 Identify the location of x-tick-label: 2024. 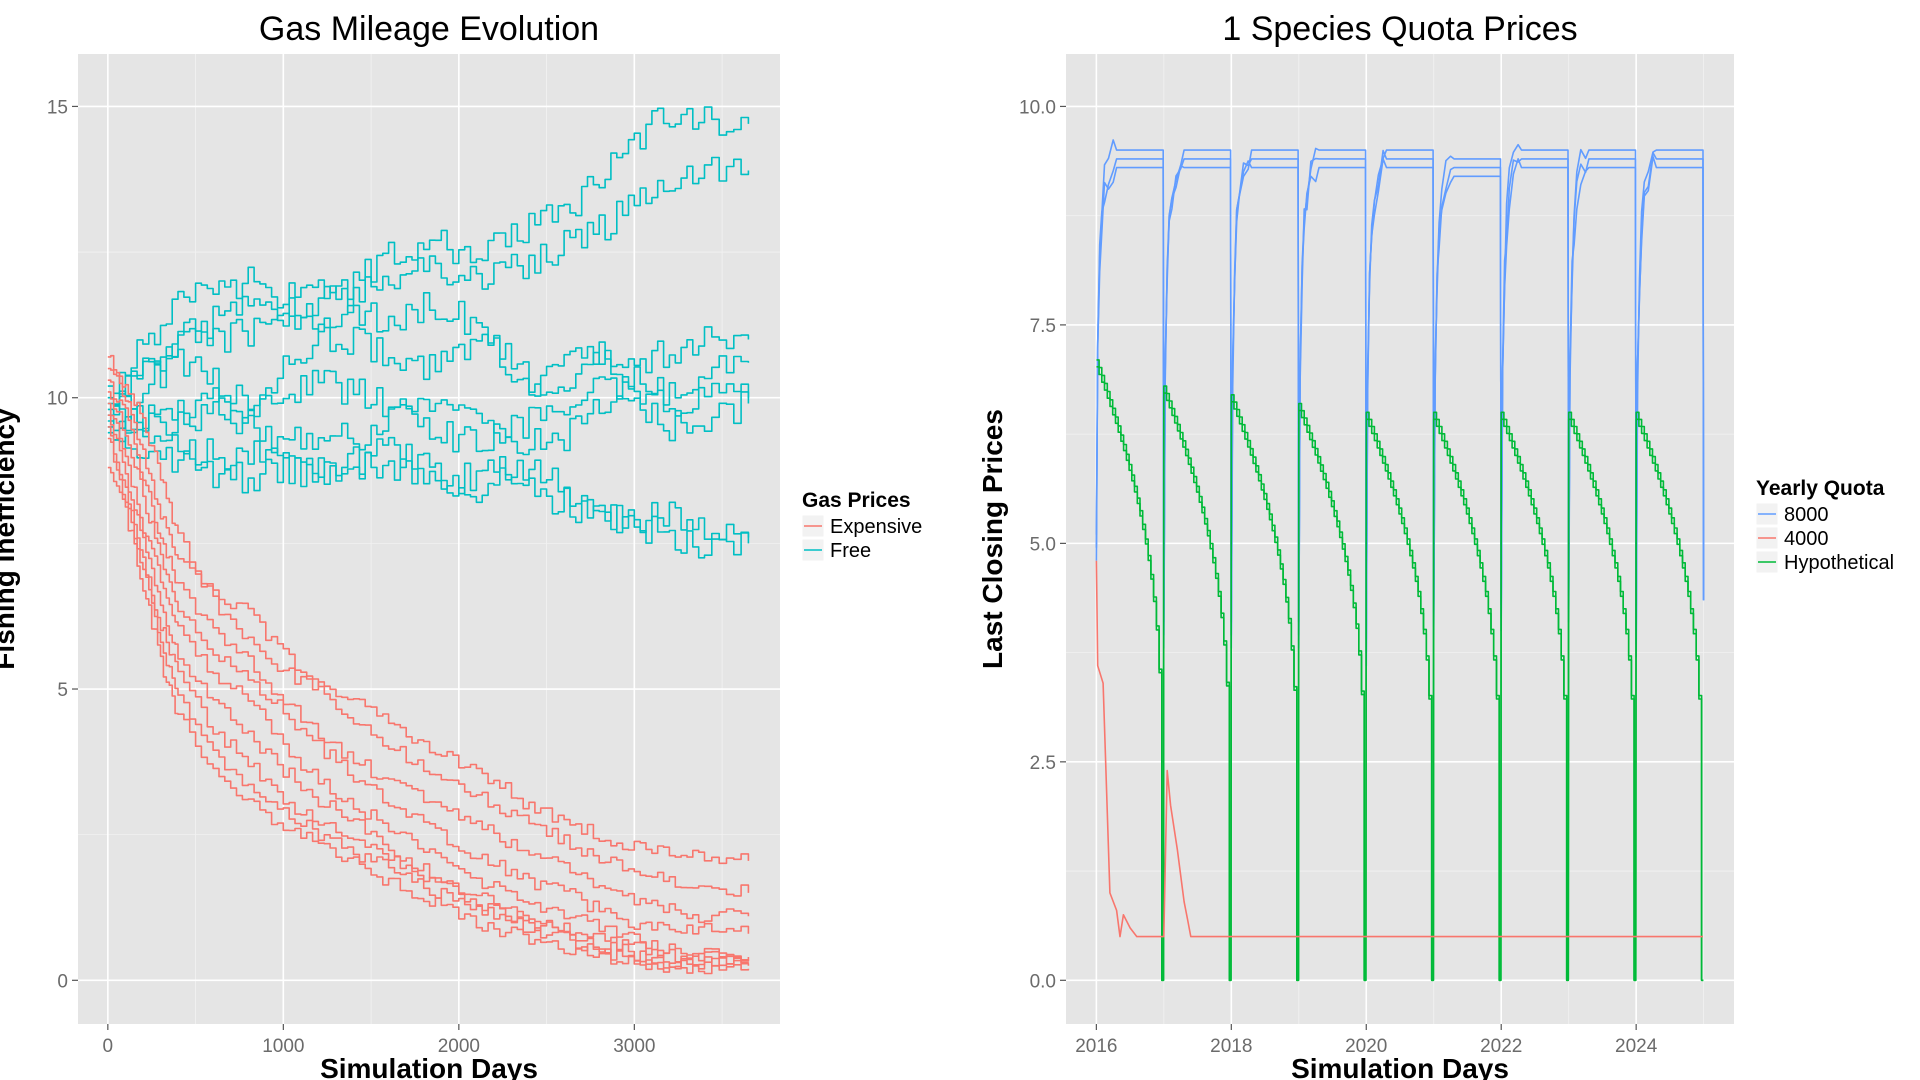
(1636, 1046).